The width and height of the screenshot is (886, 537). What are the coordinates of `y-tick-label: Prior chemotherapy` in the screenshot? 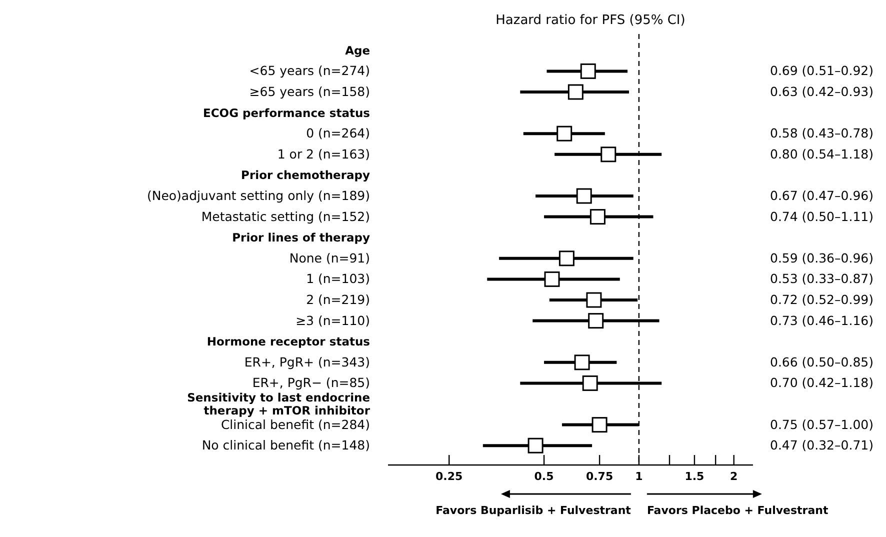 It's located at (305, 175).